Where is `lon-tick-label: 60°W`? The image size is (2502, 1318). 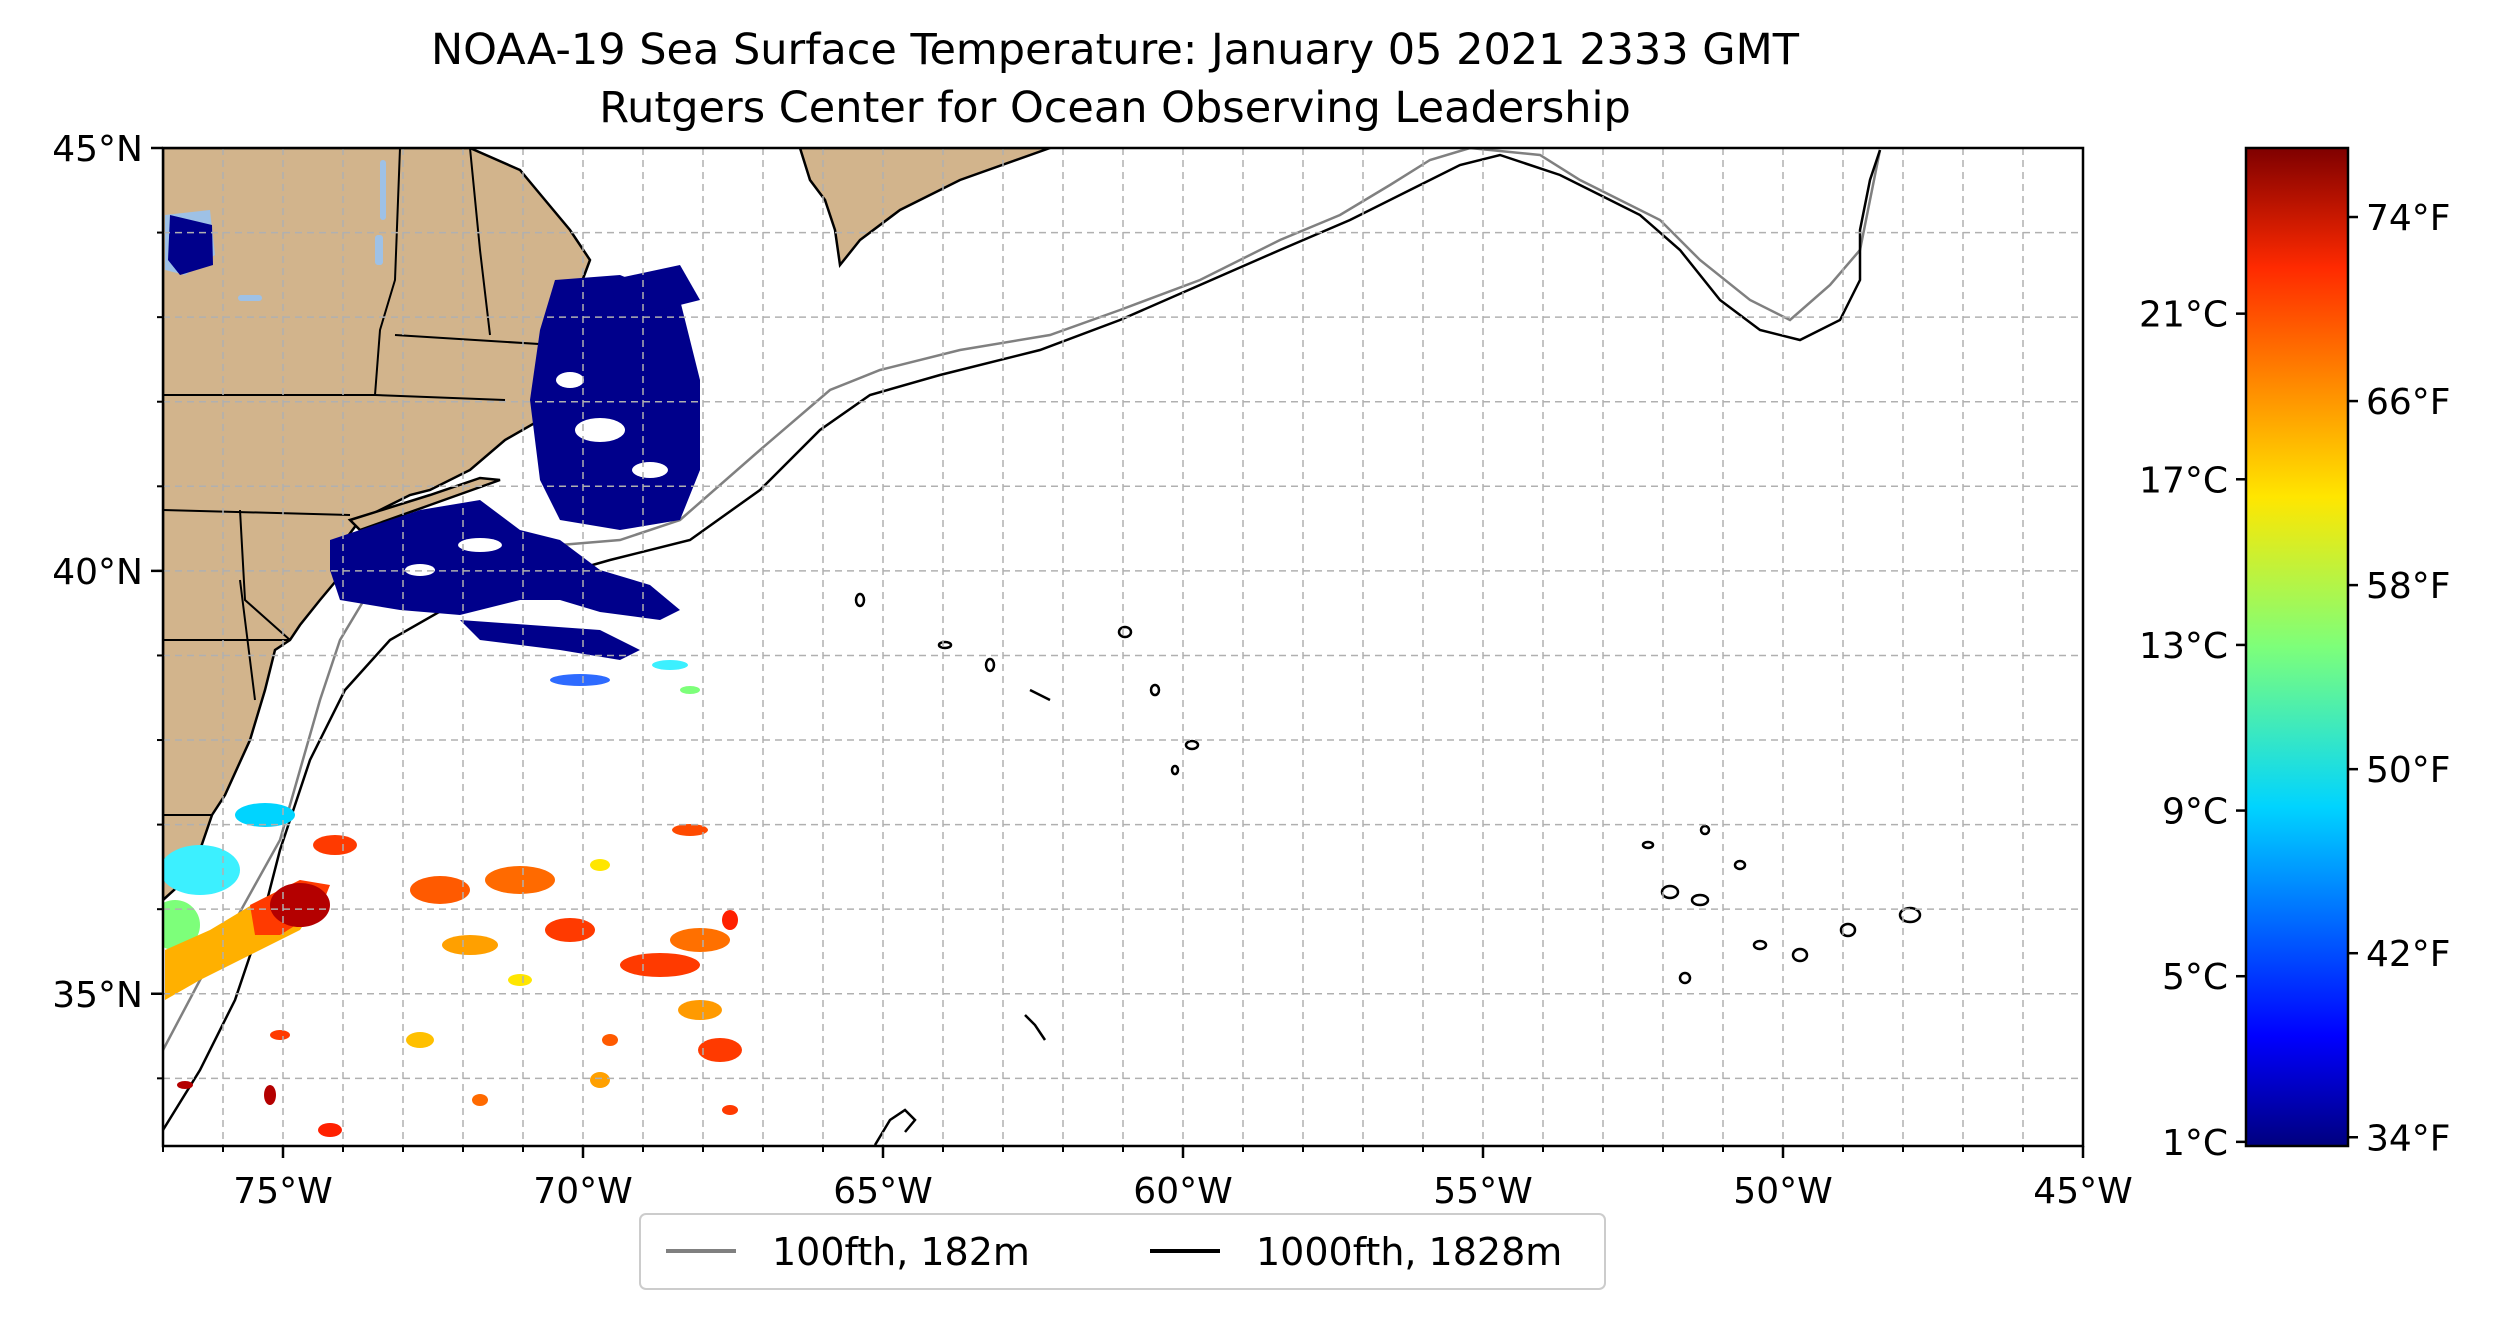
lon-tick-label: 60°W is located at coordinates (1182, 1191).